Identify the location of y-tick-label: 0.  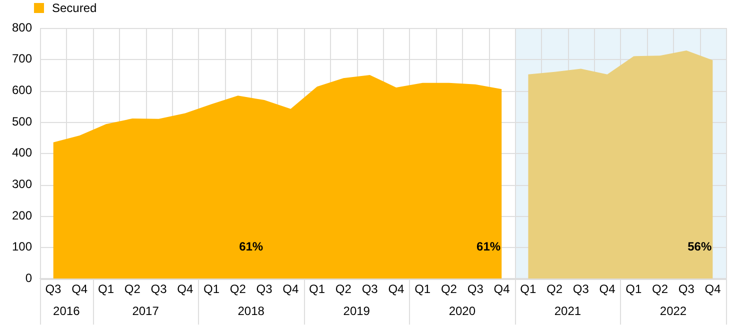
(28, 277).